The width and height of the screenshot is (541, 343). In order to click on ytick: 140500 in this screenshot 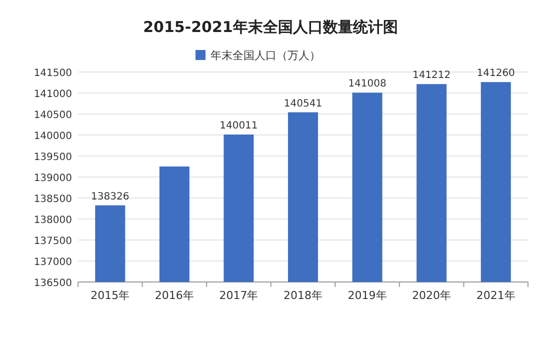, I will do `click(53, 115)`.